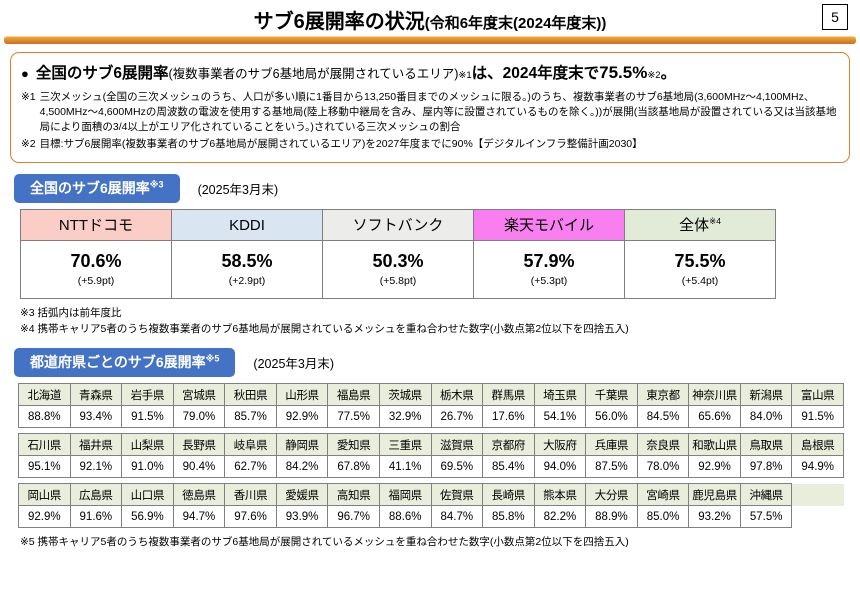 Image resolution: width=860 pixels, height=595 pixels. I want to click on prefecture-section-date: (2025年3月末), so click(294, 364).